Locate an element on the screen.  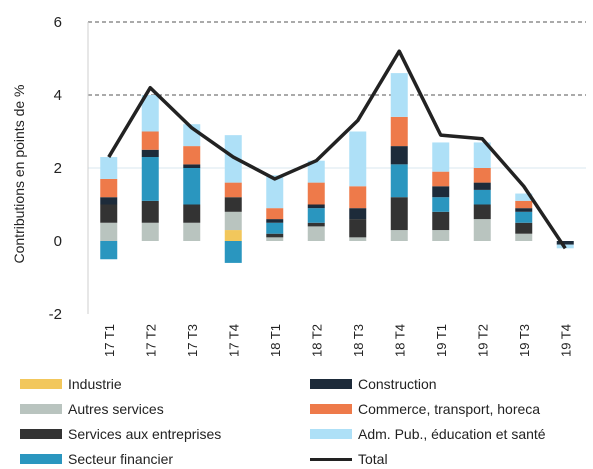
x-tick-label: 19 T4 is located at coordinates (565, 340).